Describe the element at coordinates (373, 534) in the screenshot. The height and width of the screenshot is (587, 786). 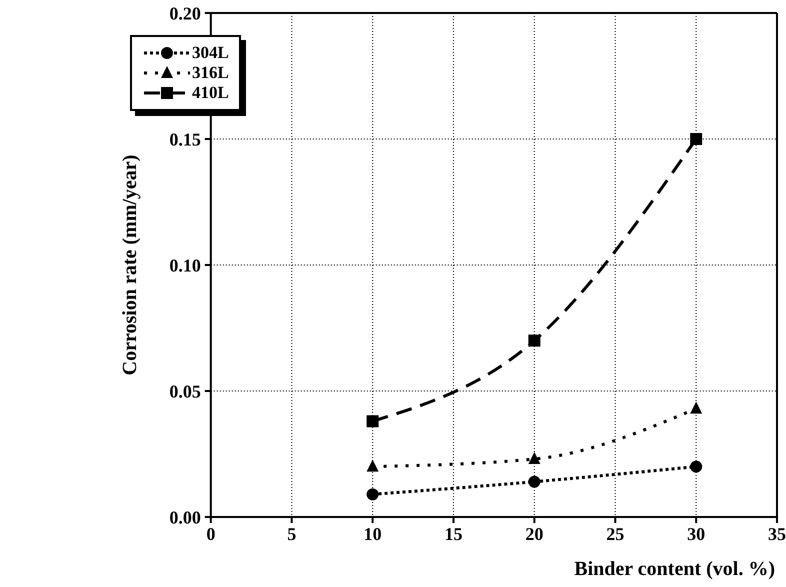
I see `x-tick-label: 10` at that location.